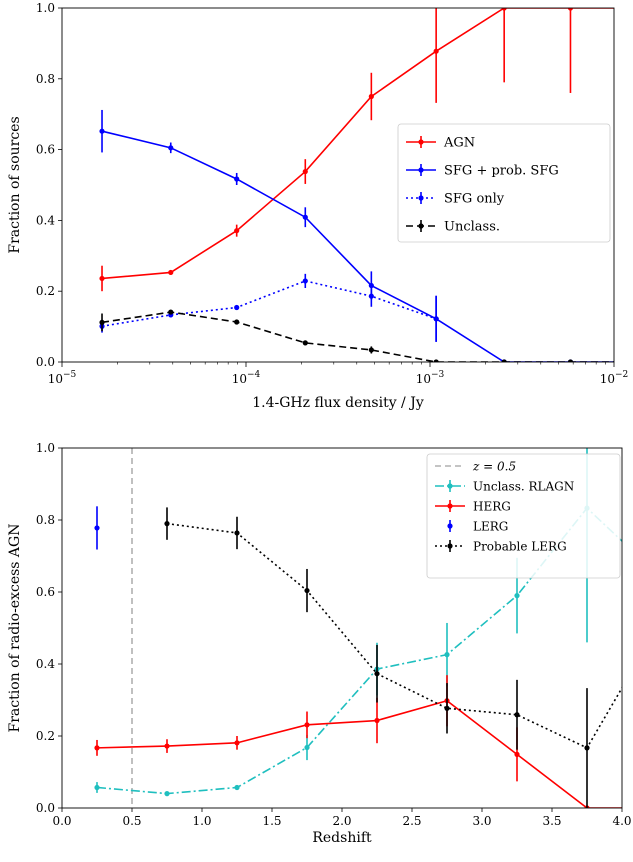 The image size is (633, 862). What do you see at coordinates (621, 821) in the screenshot?
I see `x-tick-label: 4.0` at bounding box center [621, 821].